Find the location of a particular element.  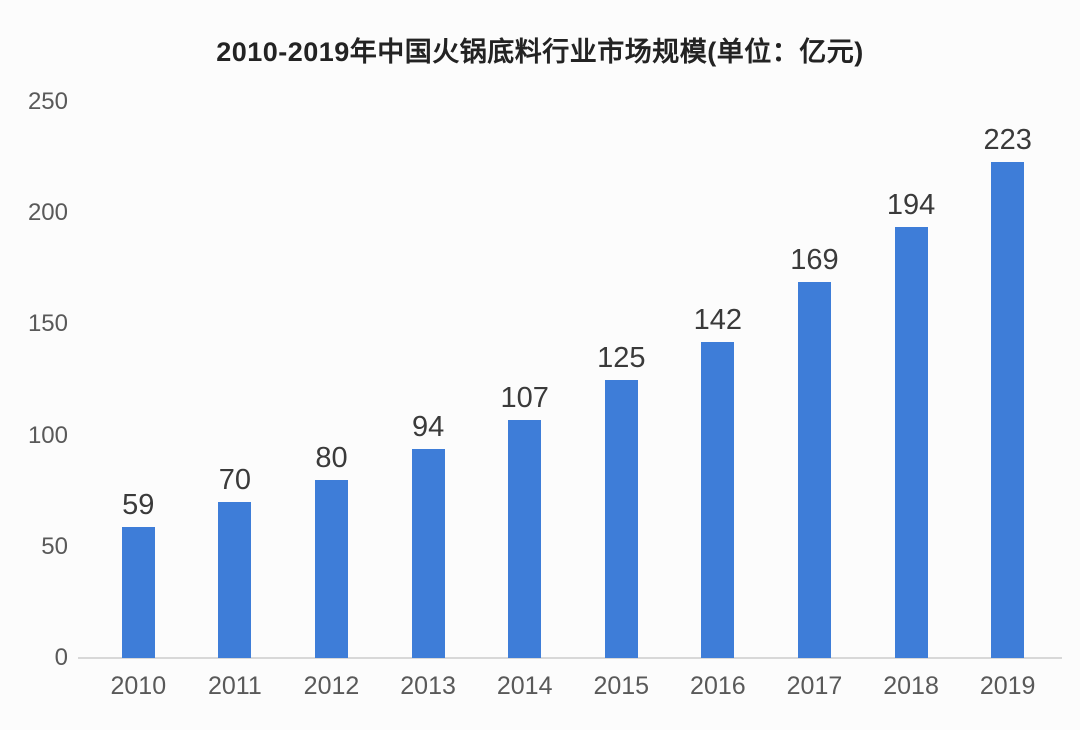

bar-value-label: 107 is located at coordinates (524, 398).